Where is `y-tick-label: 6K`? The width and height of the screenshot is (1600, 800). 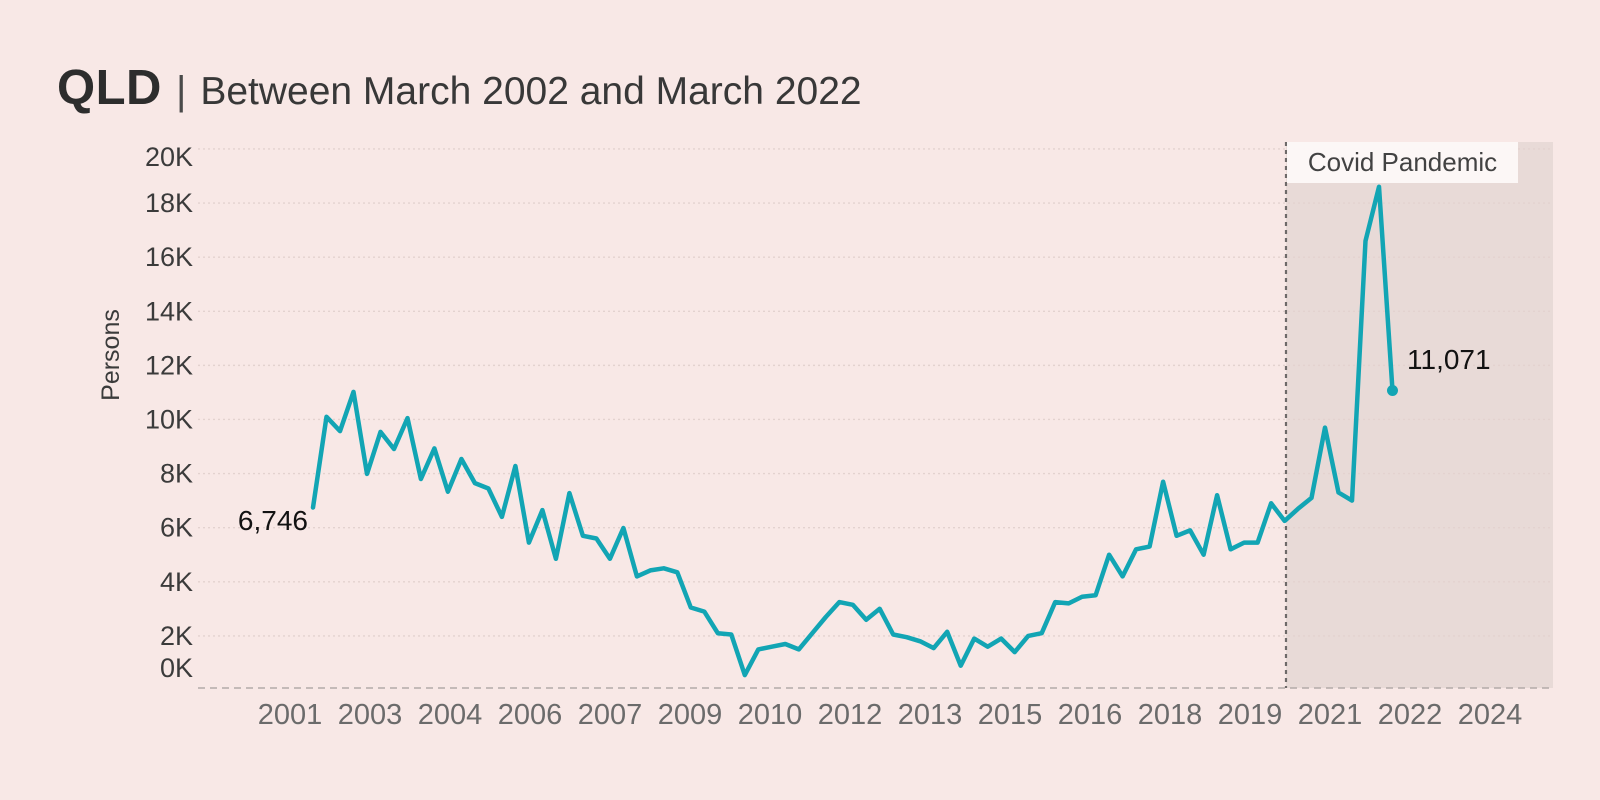 y-tick-label: 6K is located at coordinates (176, 528).